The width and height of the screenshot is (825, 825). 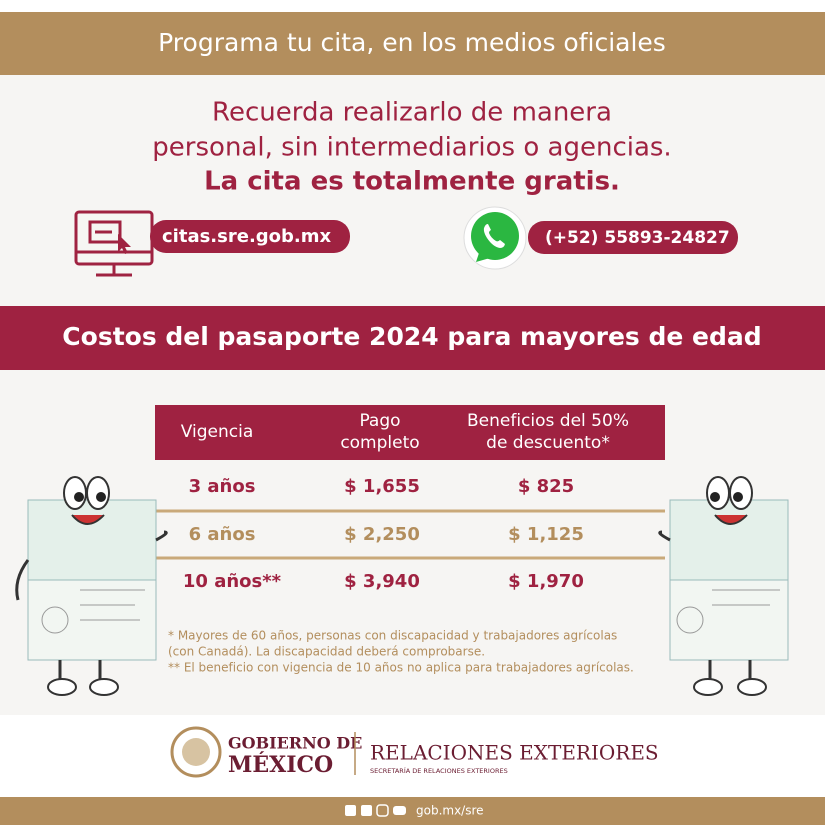 What do you see at coordinates (514, 753) in the screenshot?
I see `ministry: RELACIONES EXTERIORES` at bounding box center [514, 753].